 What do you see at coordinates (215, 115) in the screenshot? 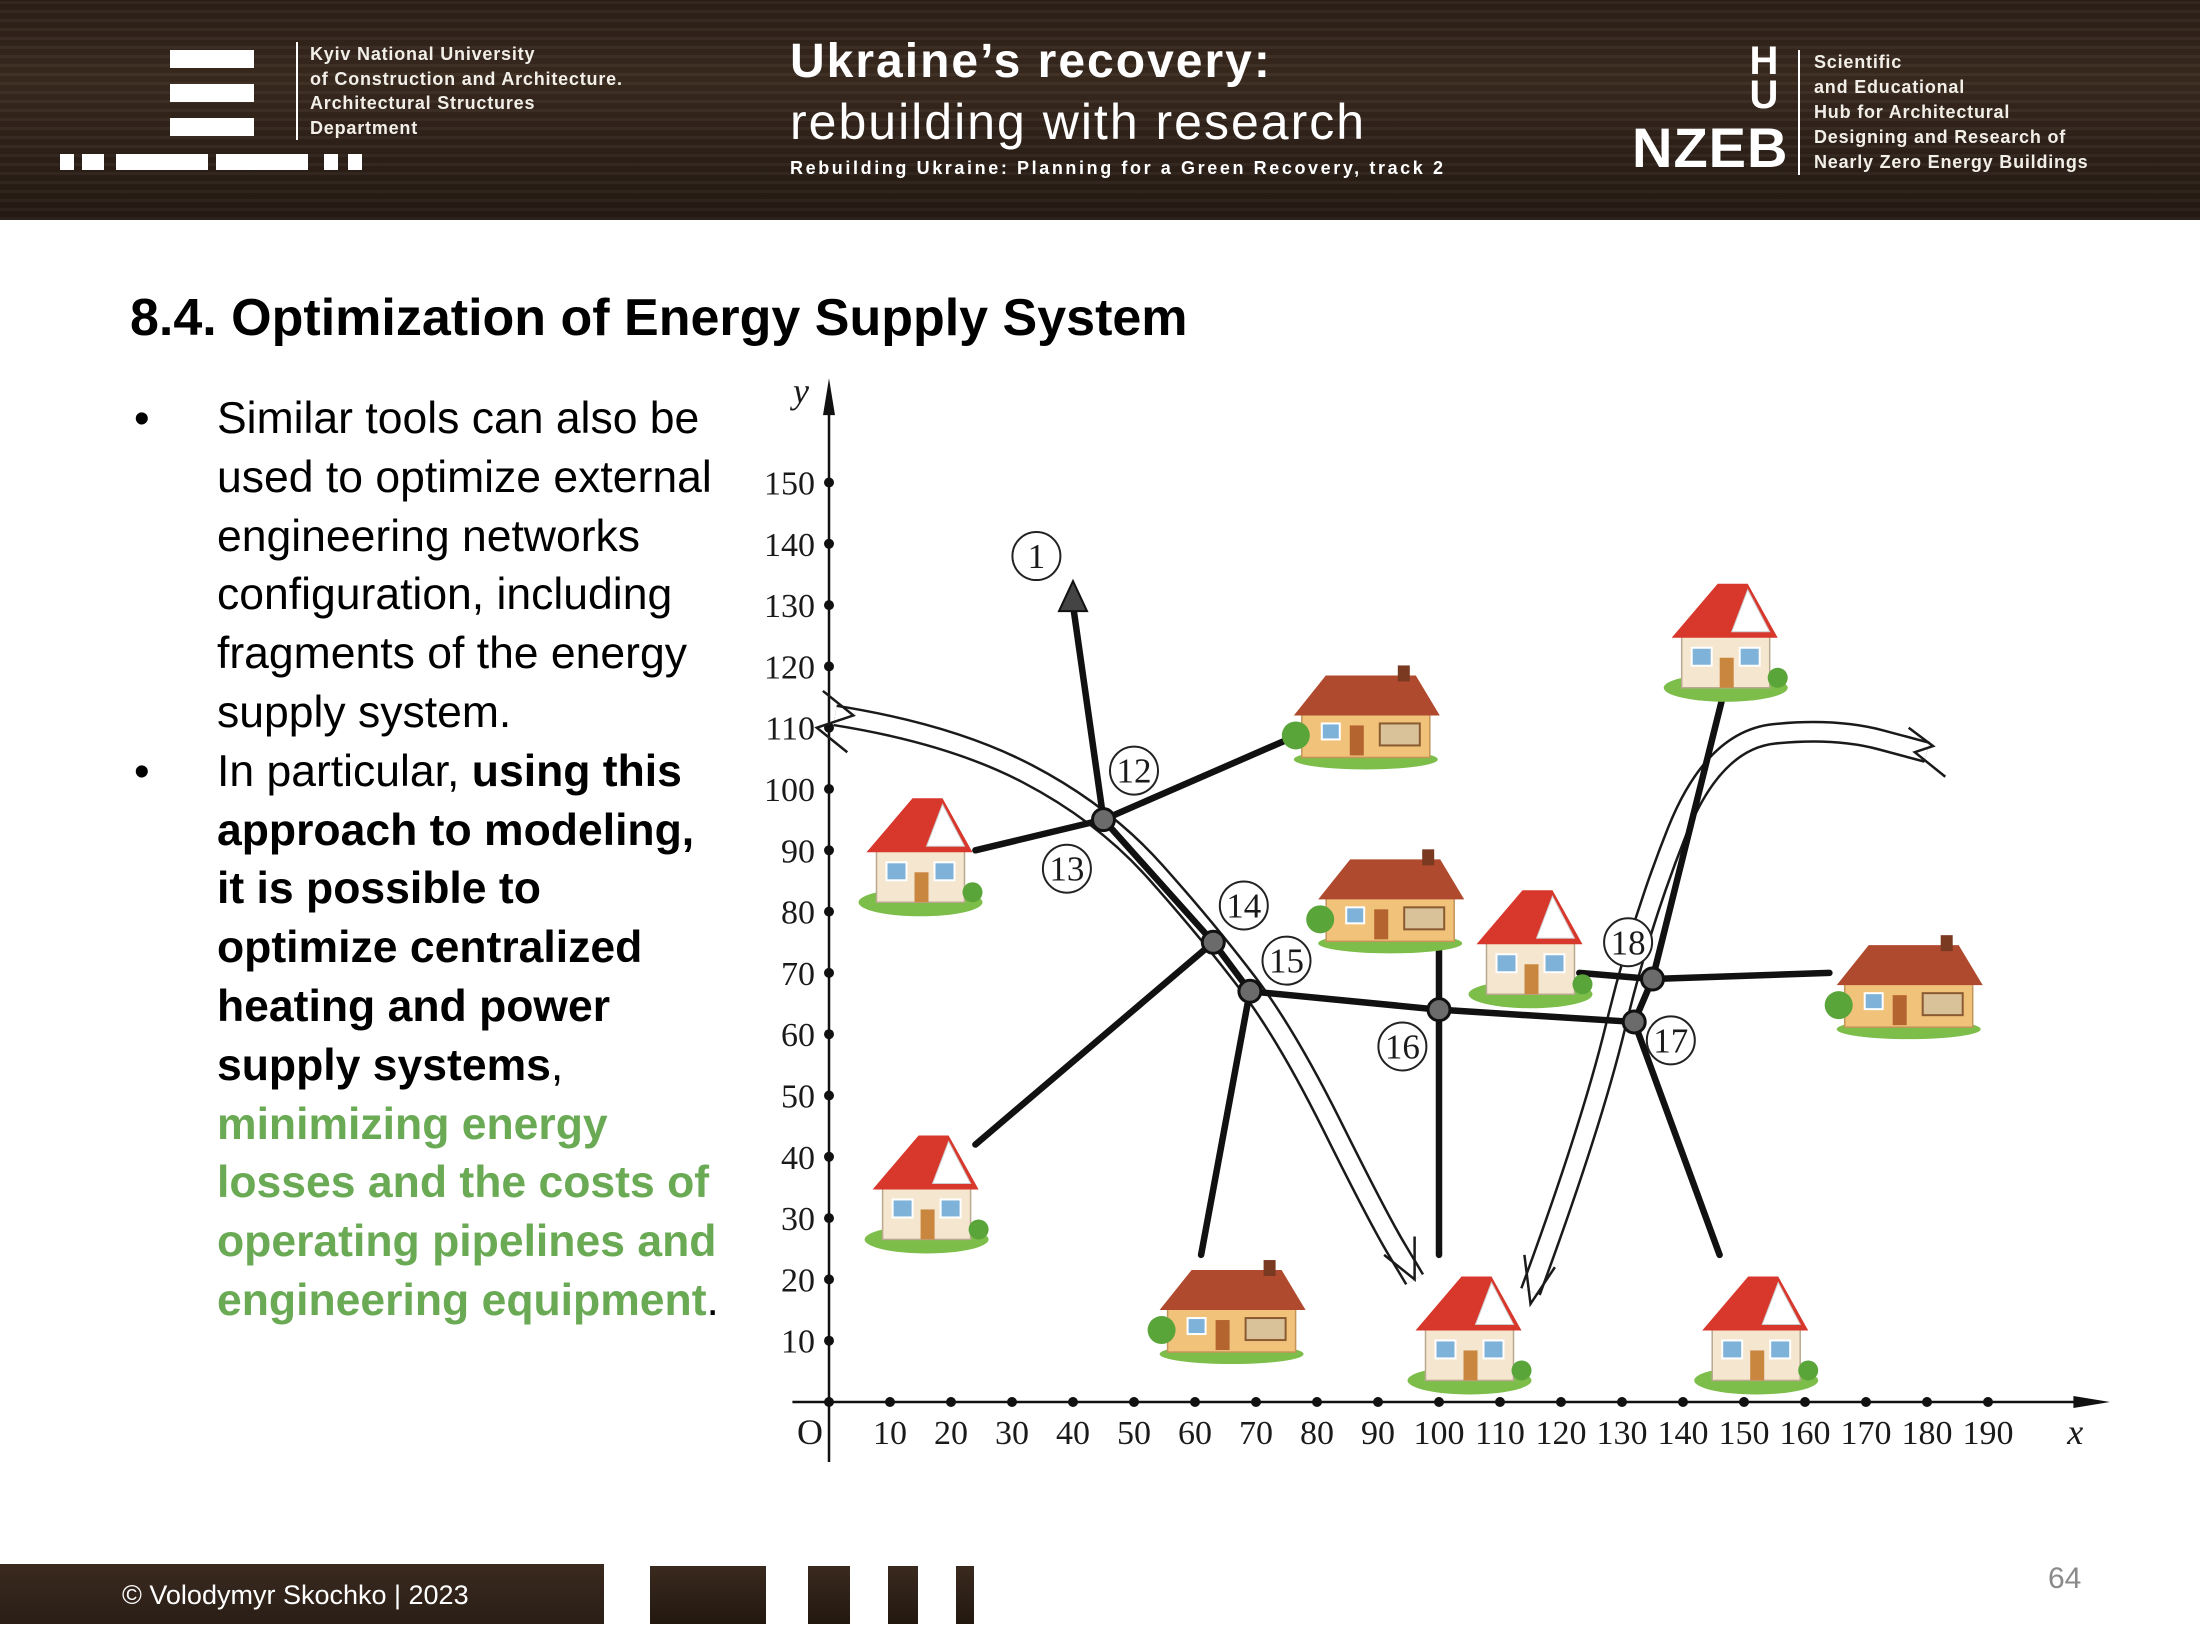
I see `university-logo` at bounding box center [215, 115].